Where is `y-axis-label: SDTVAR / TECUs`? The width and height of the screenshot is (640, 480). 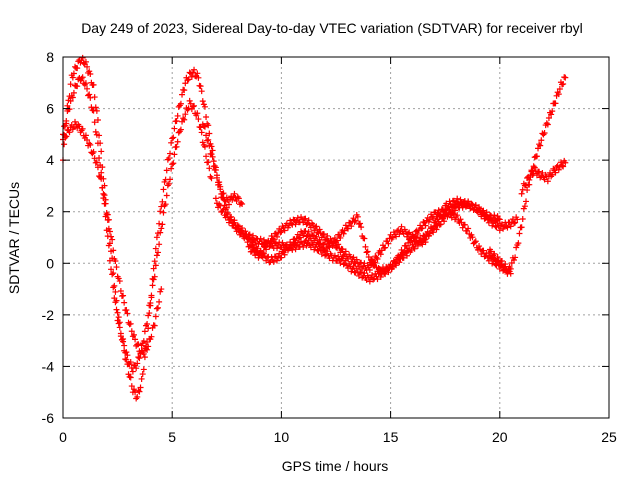
y-axis-label: SDTVAR / TECUs is located at coordinates (14, 238).